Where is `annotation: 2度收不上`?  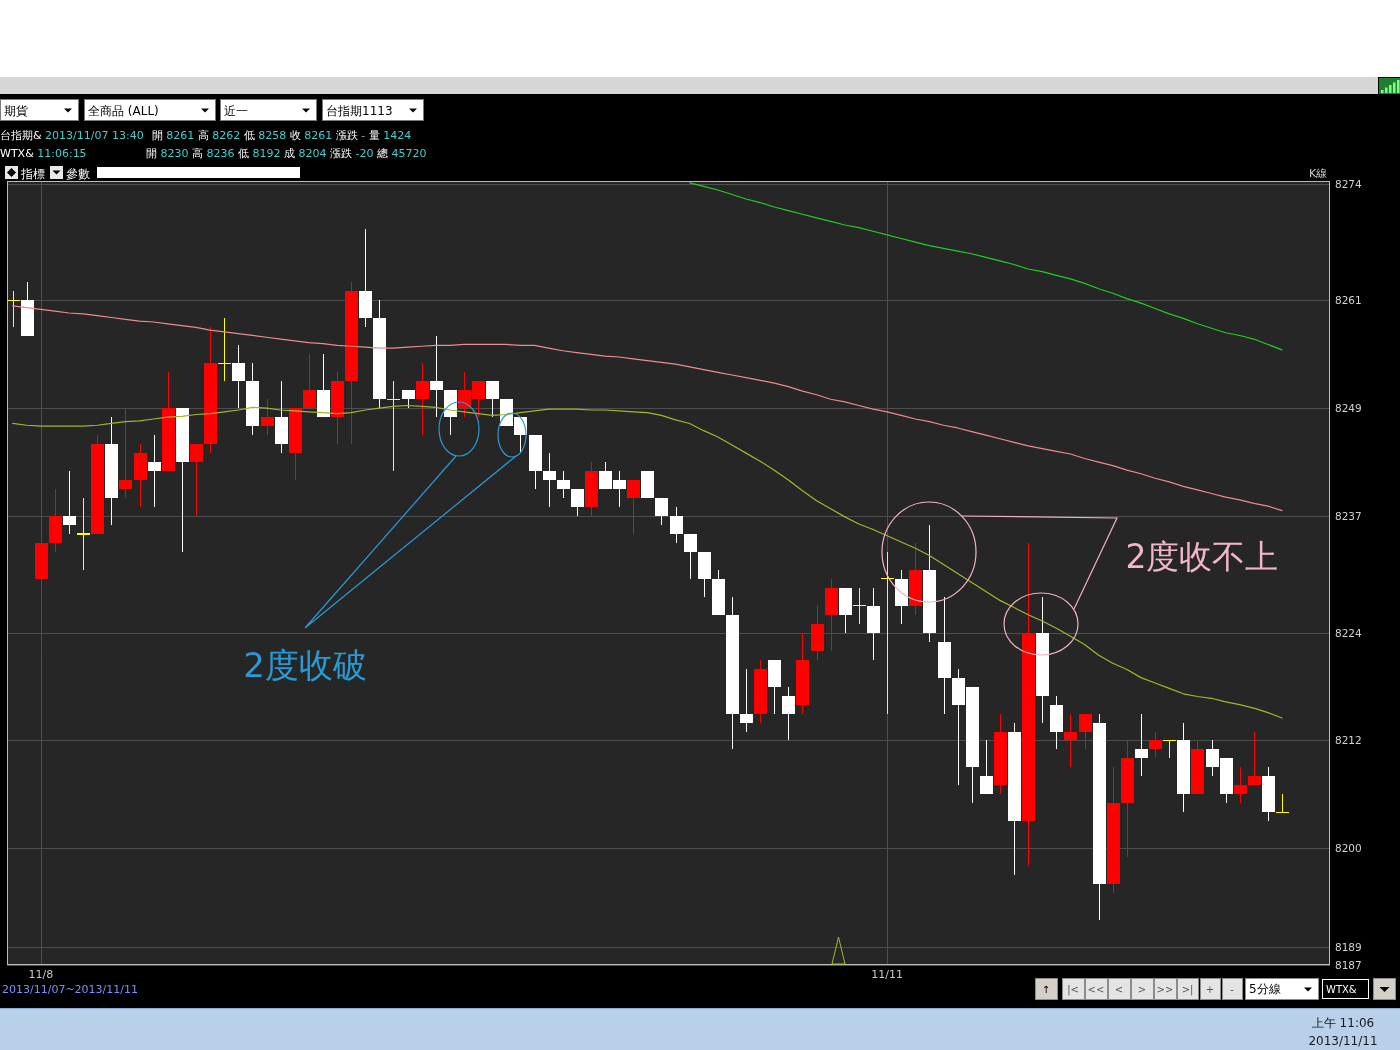
annotation: 2度收不上 is located at coordinates (1202, 556).